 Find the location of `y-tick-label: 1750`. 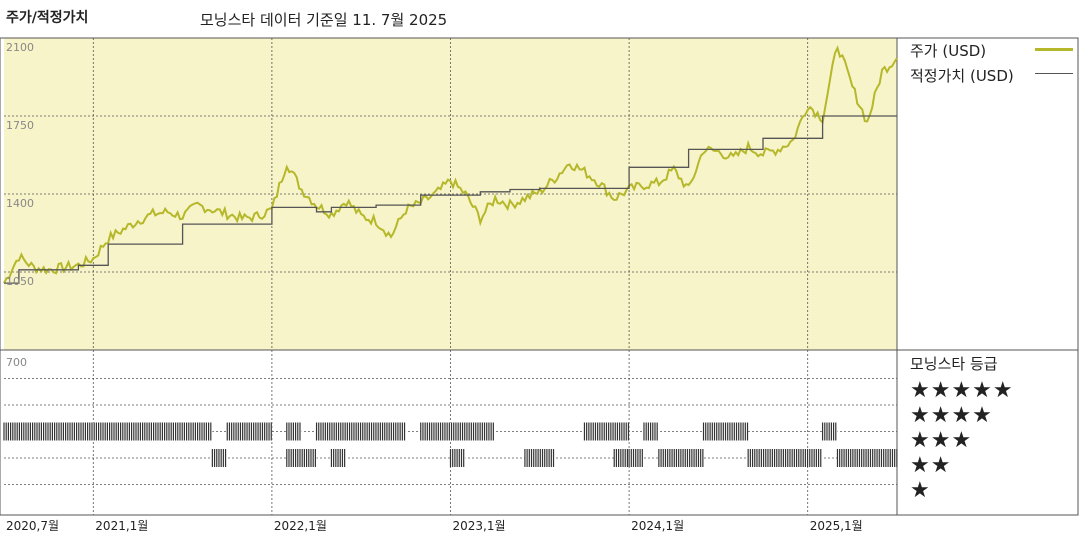

y-tick-label: 1750 is located at coordinates (20, 125).